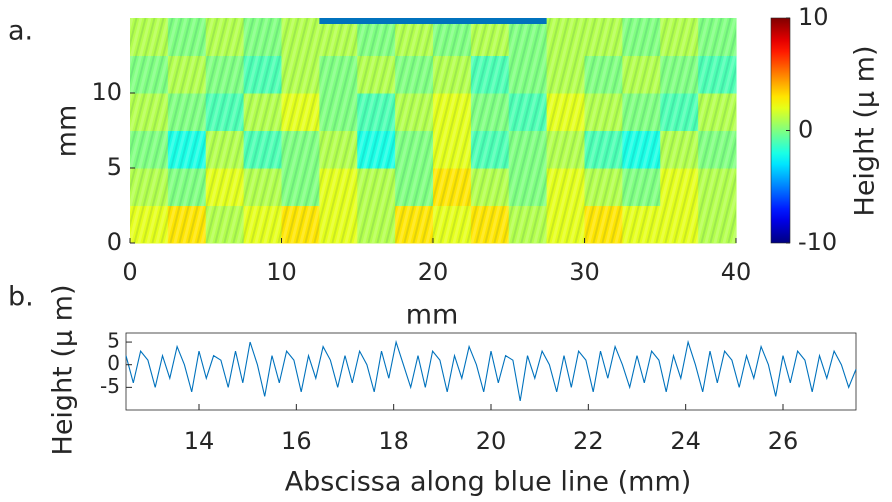 The width and height of the screenshot is (892, 502). I want to click on panel-label: b., so click(21, 297).